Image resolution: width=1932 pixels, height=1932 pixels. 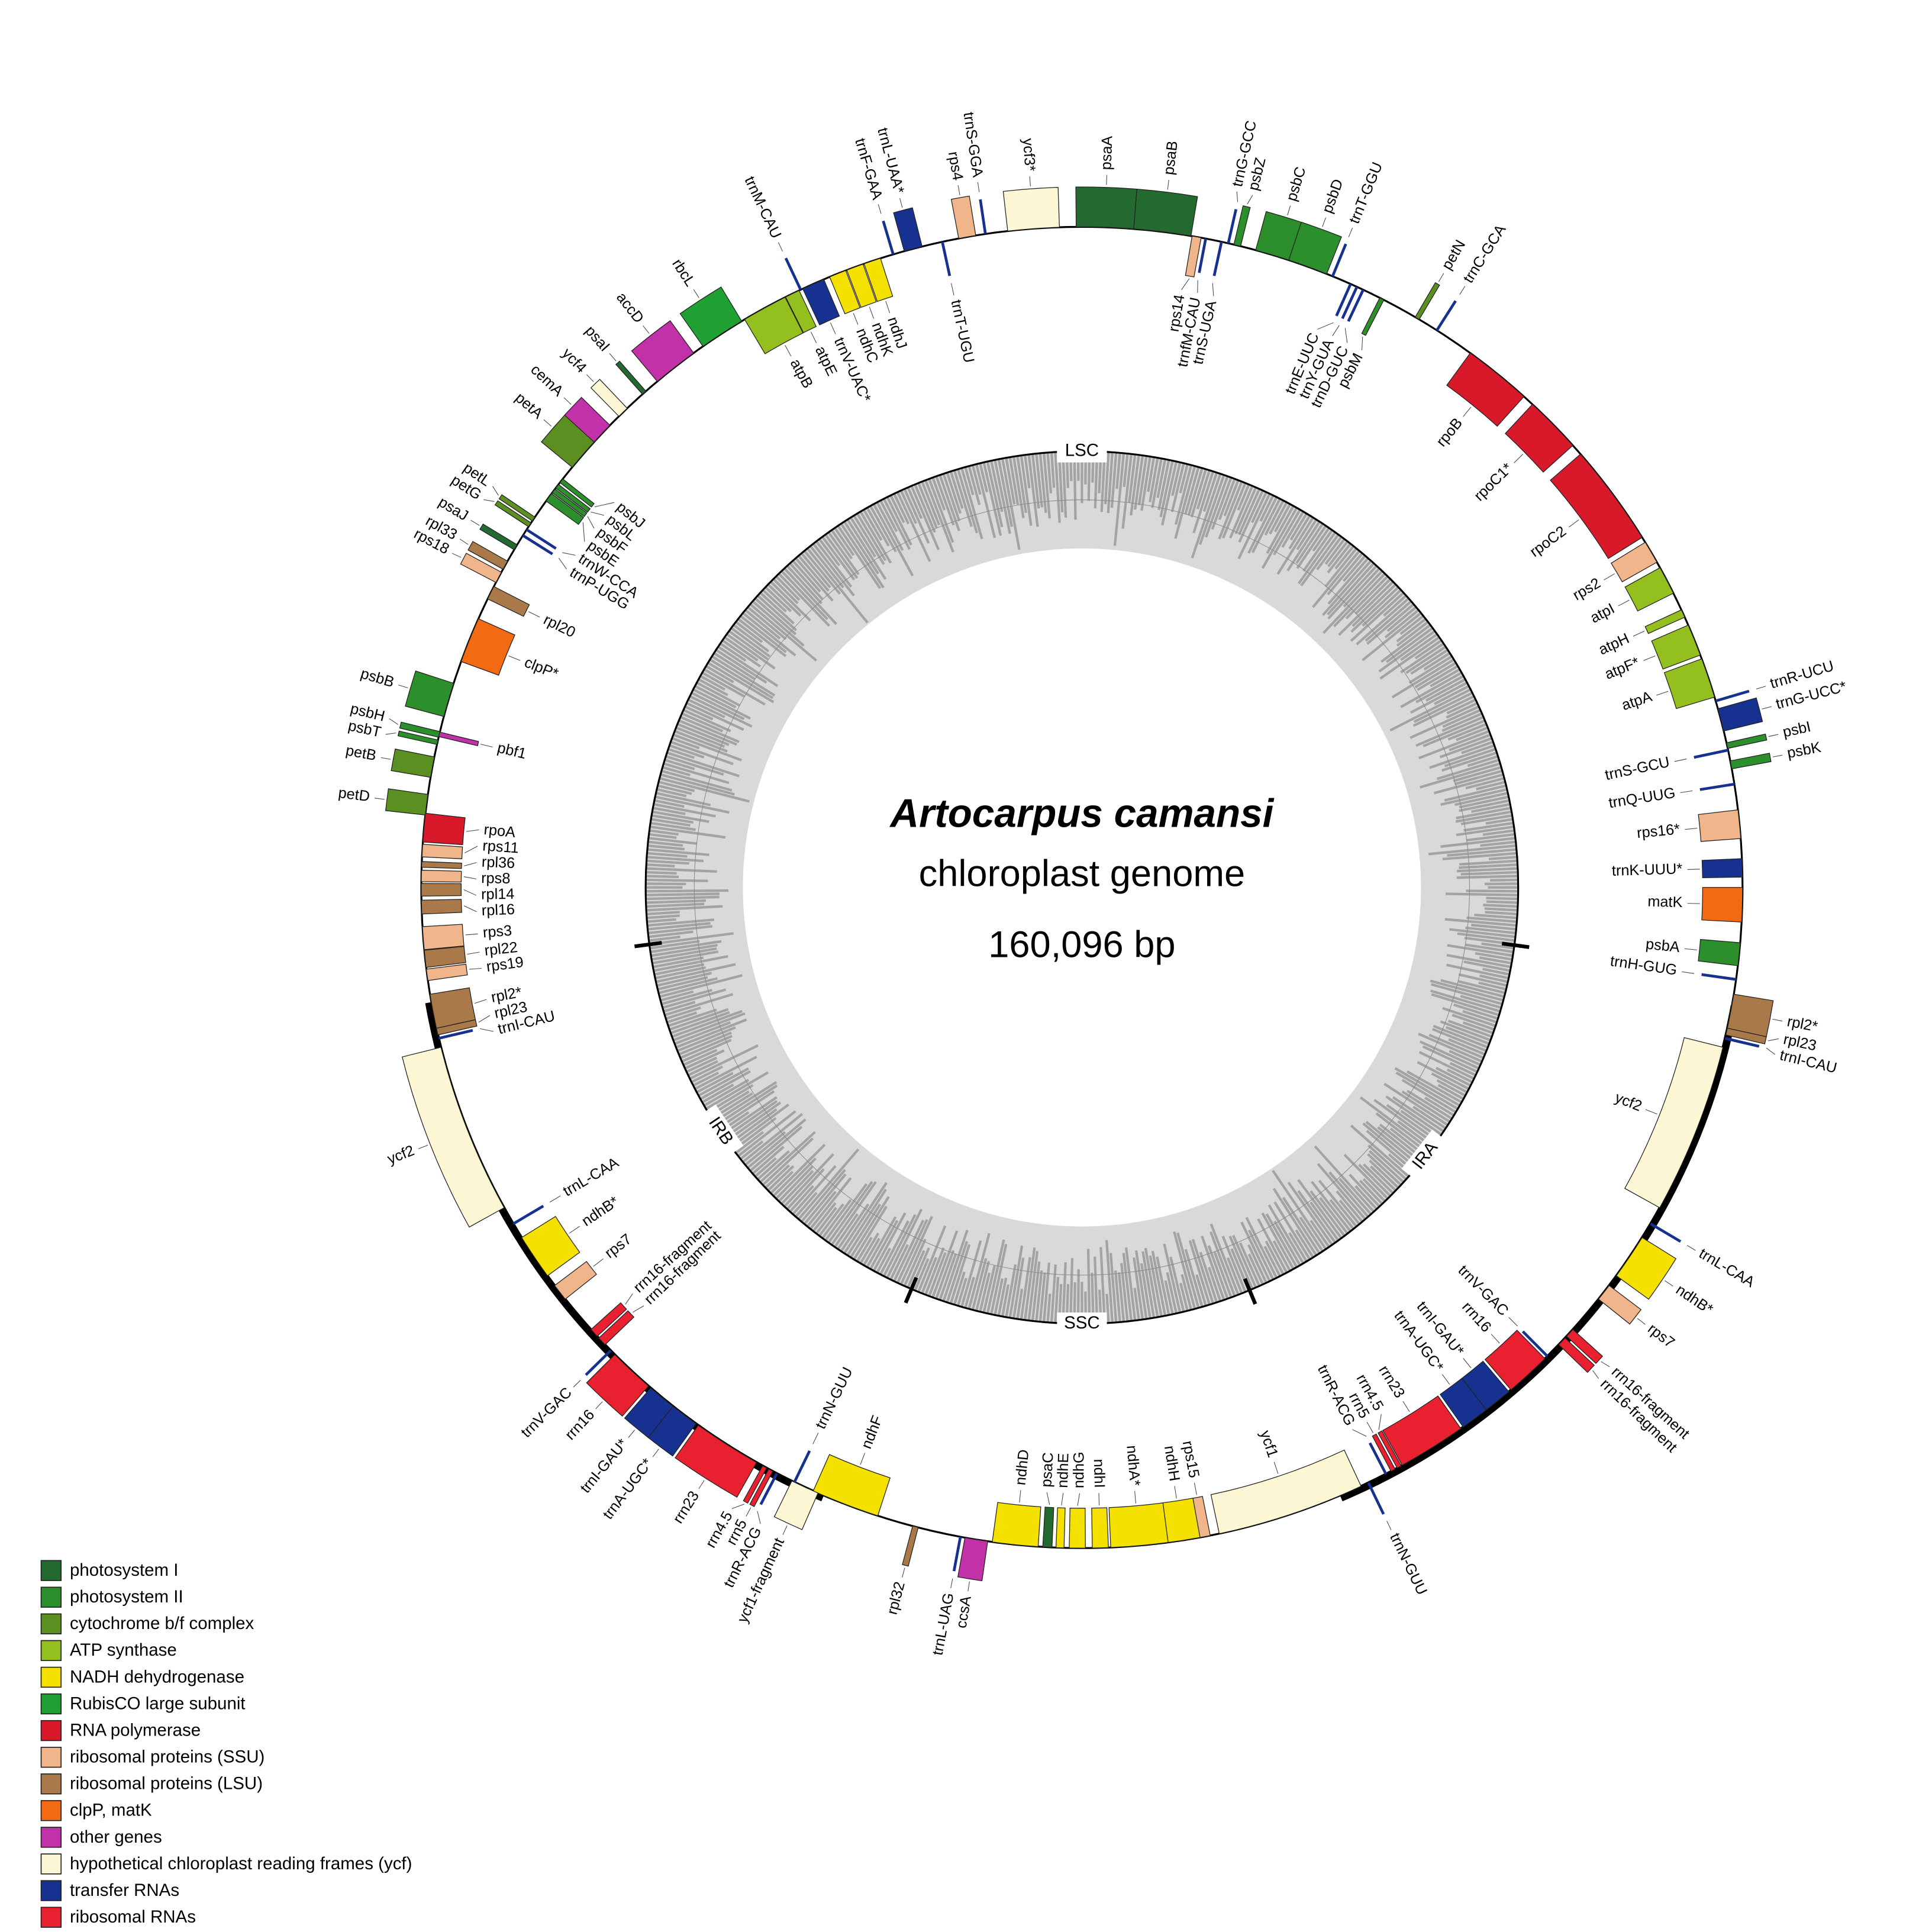 I want to click on gene-label: rpl14, so click(x=498, y=894).